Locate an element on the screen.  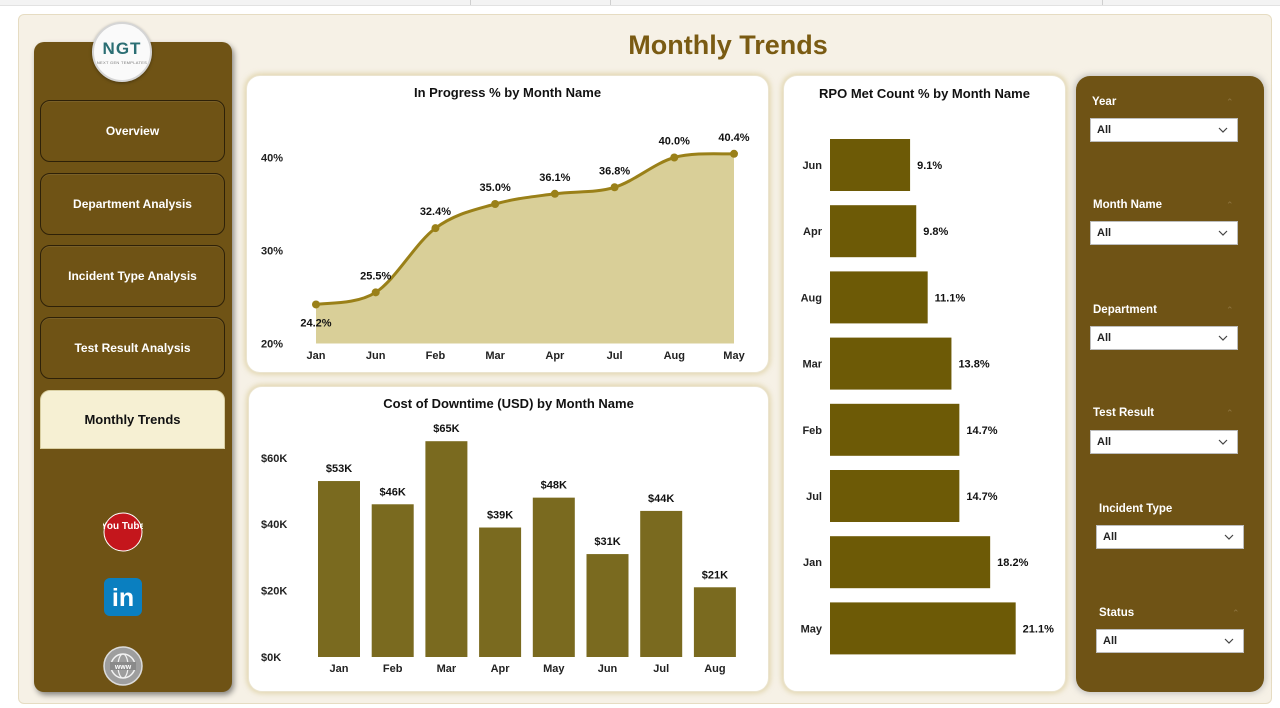
filter-select-test-result: All is located at coordinates (1164, 442).